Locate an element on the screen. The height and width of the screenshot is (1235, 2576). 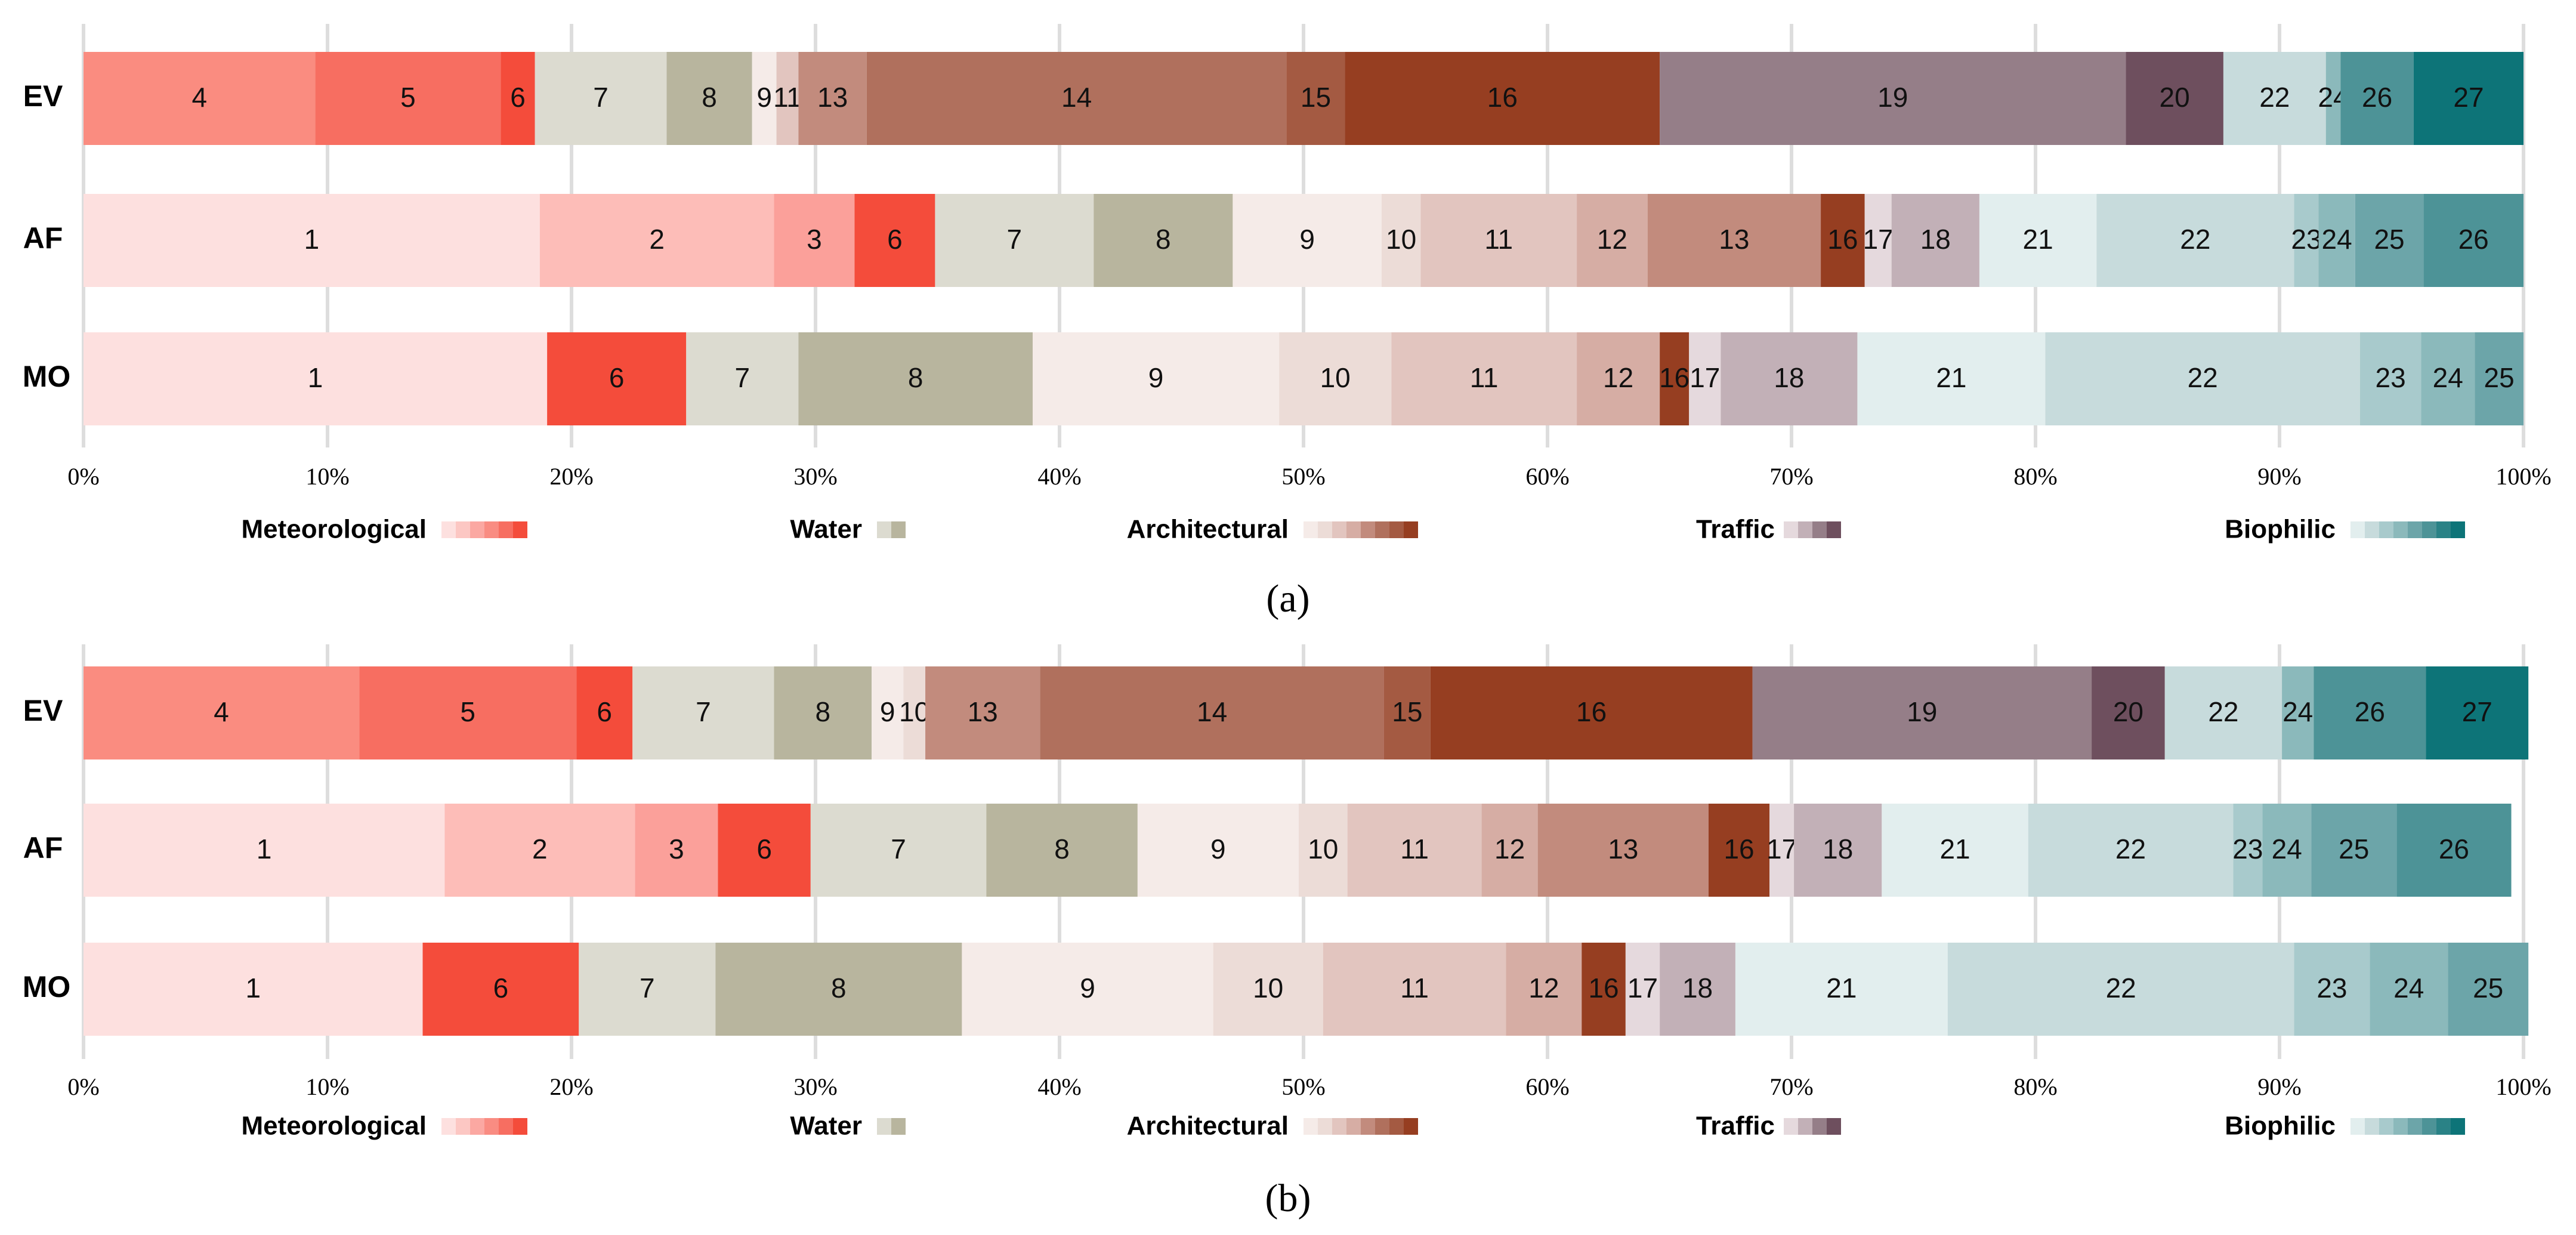
panel-b-bar-af-segment-label: 9 is located at coordinates (1218, 848).